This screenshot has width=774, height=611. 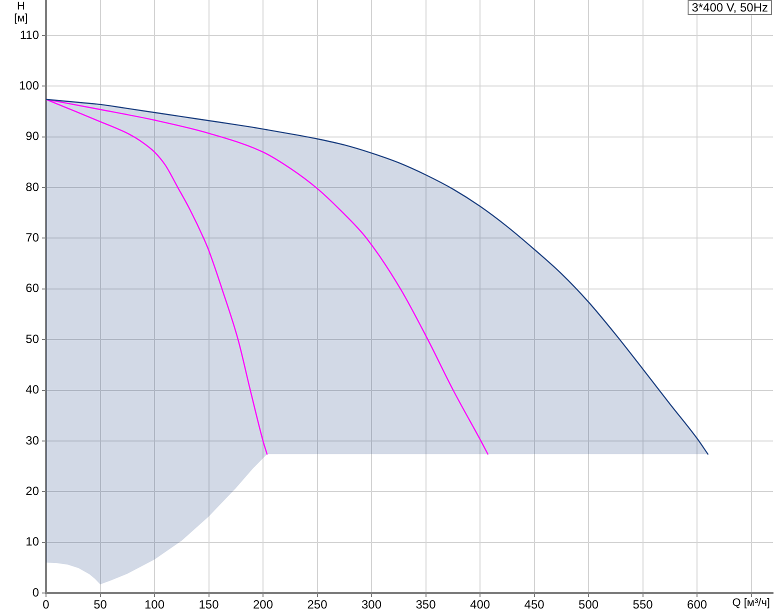 What do you see at coordinates (30, 35) in the screenshot?
I see `y-tick-label: 110` at bounding box center [30, 35].